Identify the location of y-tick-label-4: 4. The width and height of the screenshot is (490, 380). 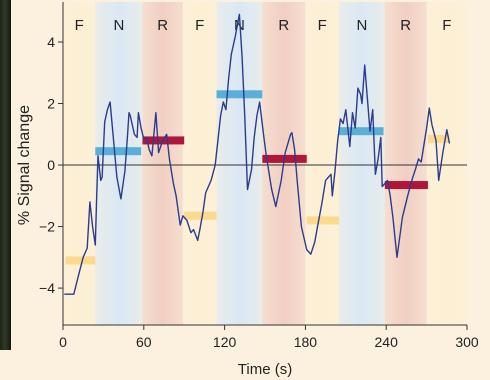
(51, 42).